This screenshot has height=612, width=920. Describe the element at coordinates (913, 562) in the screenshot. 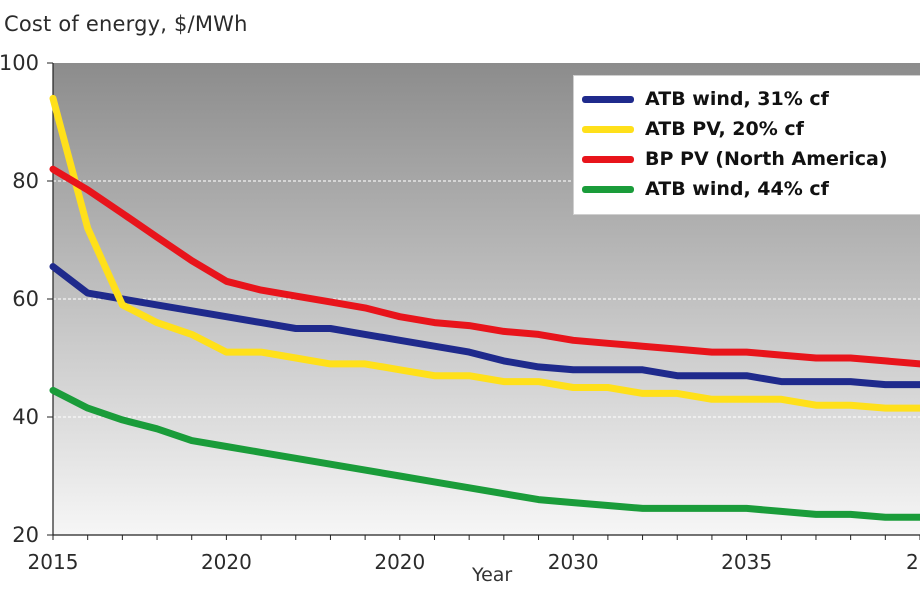

I see `x-tick-label-5: 20` at that location.